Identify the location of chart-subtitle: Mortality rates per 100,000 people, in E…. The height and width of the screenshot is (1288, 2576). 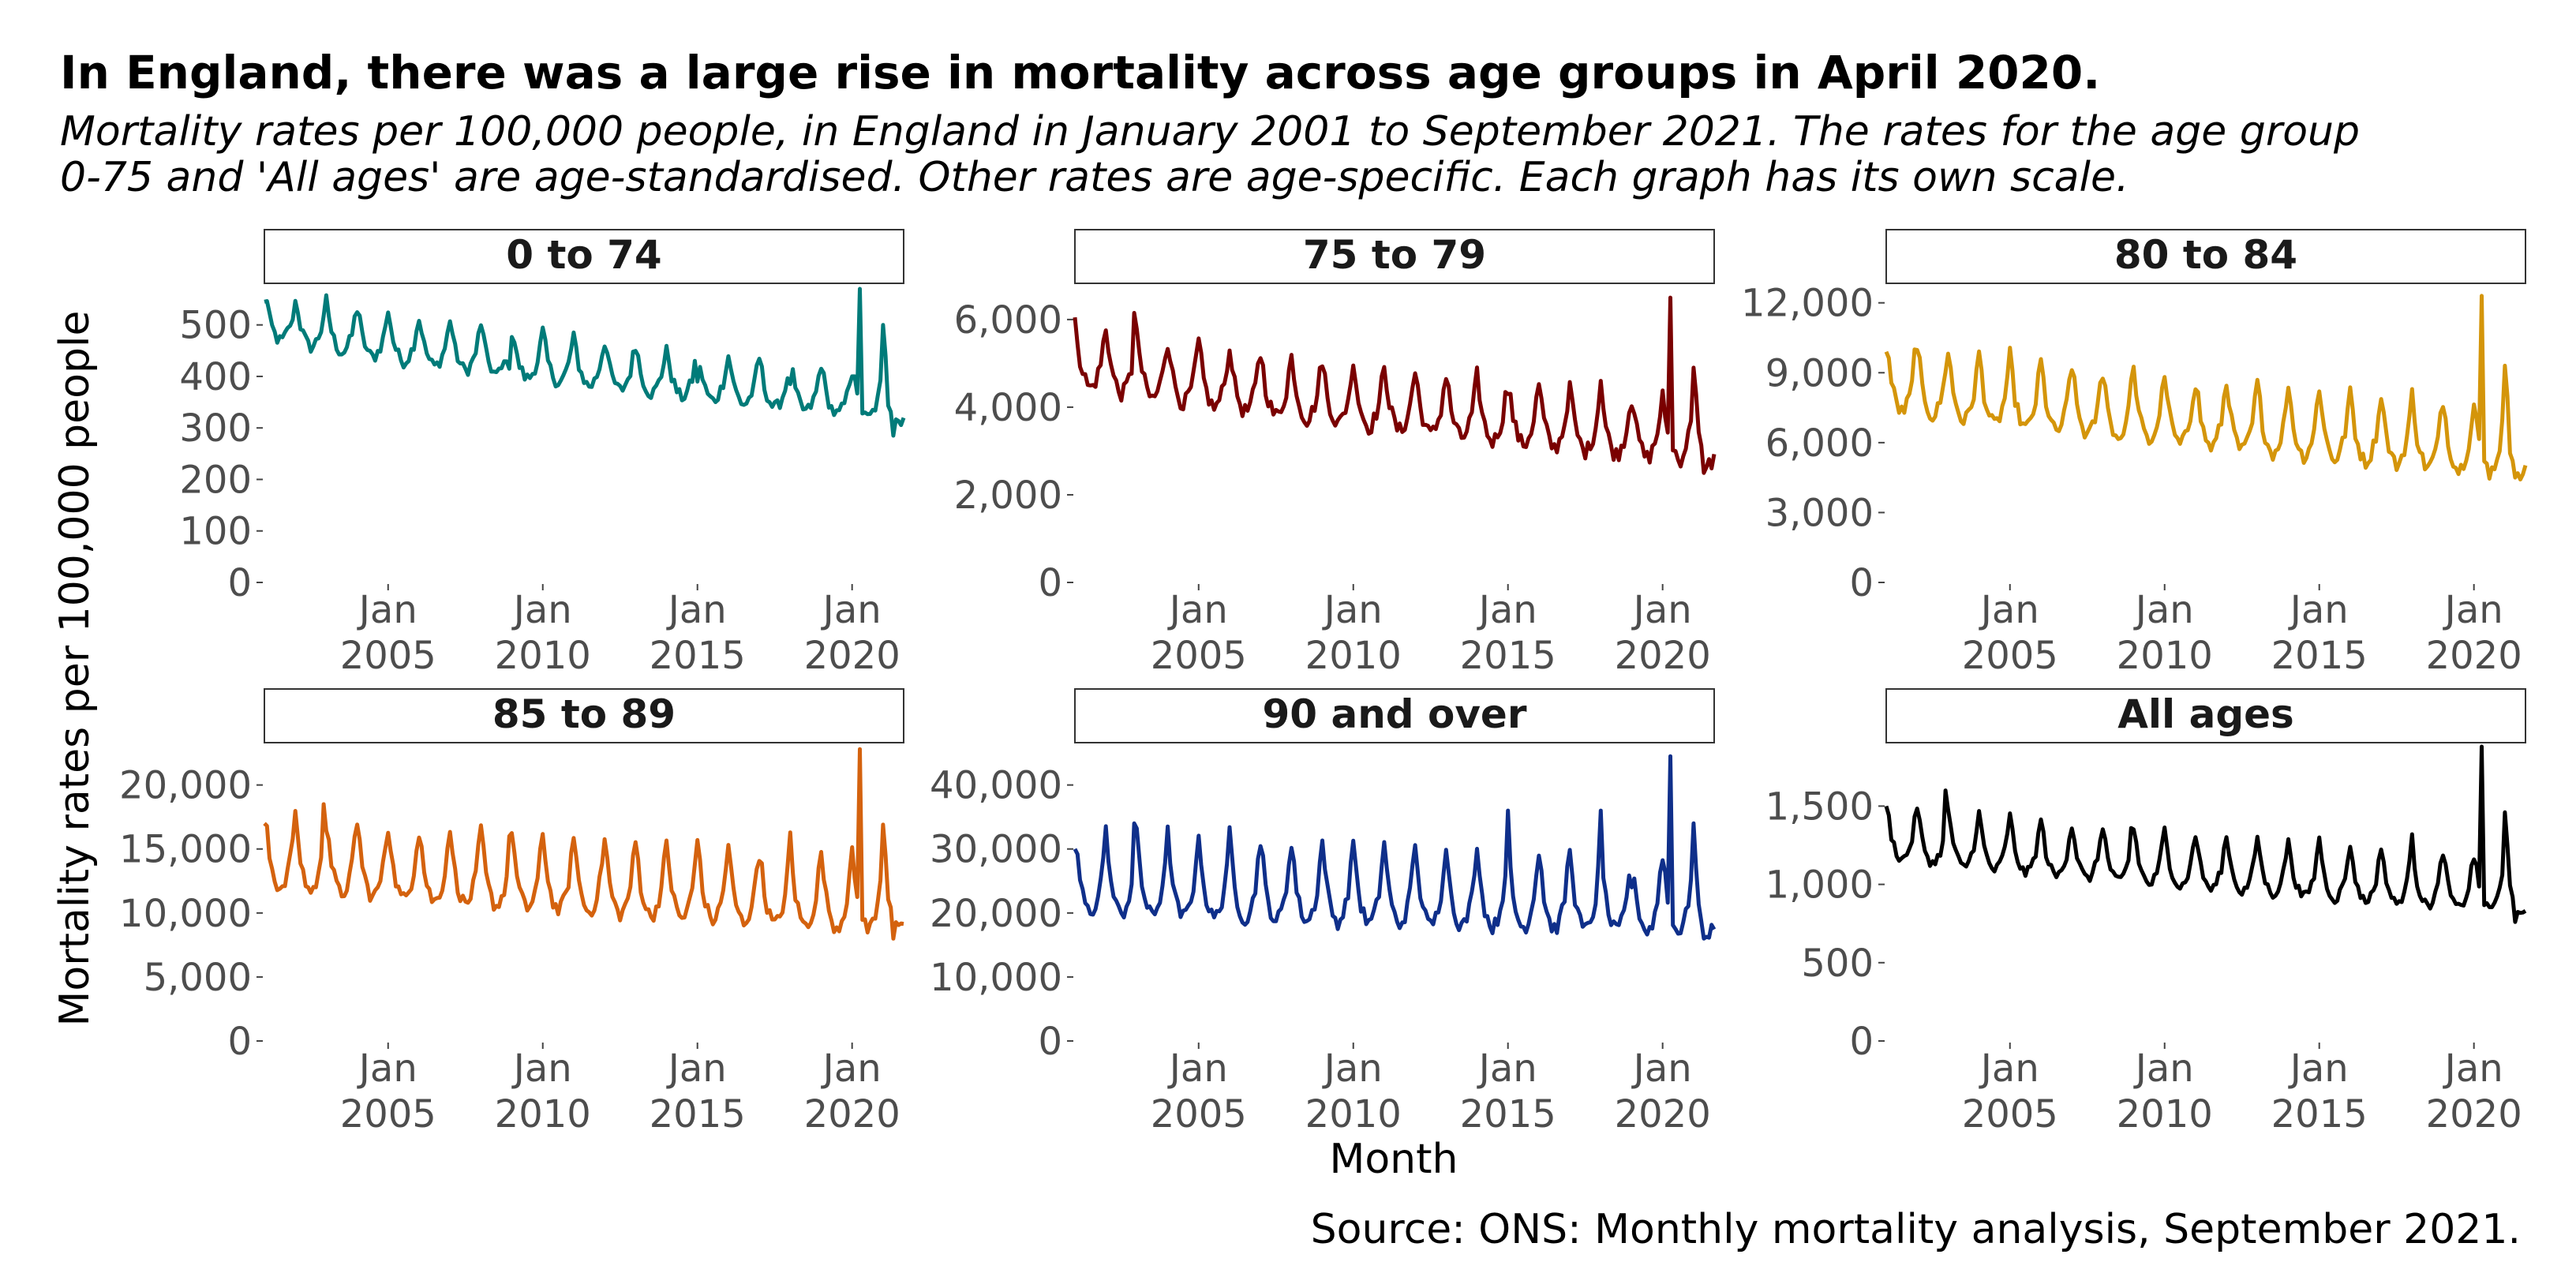
(1210, 154).